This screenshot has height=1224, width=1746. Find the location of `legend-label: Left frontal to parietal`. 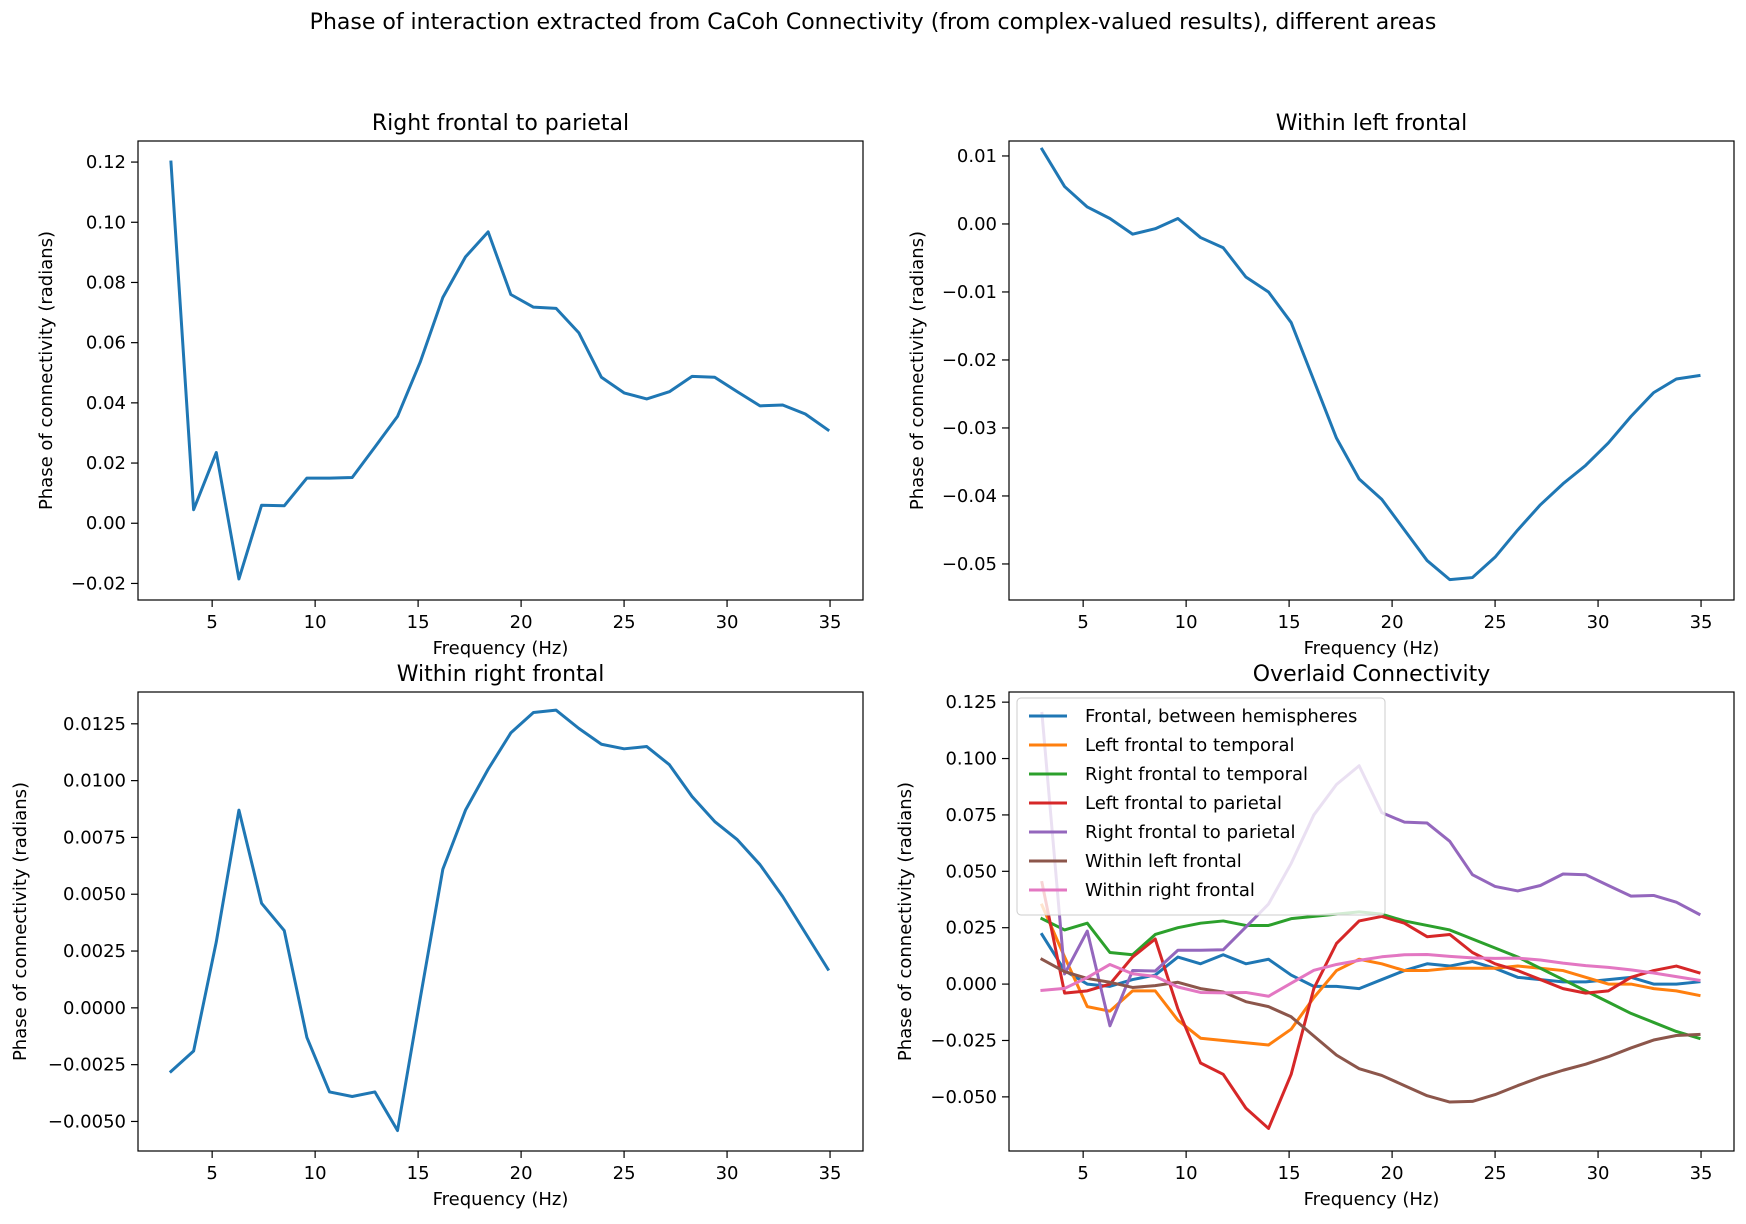

legend-label: Left frontal to parietal is located at coordinates (1183, 803).